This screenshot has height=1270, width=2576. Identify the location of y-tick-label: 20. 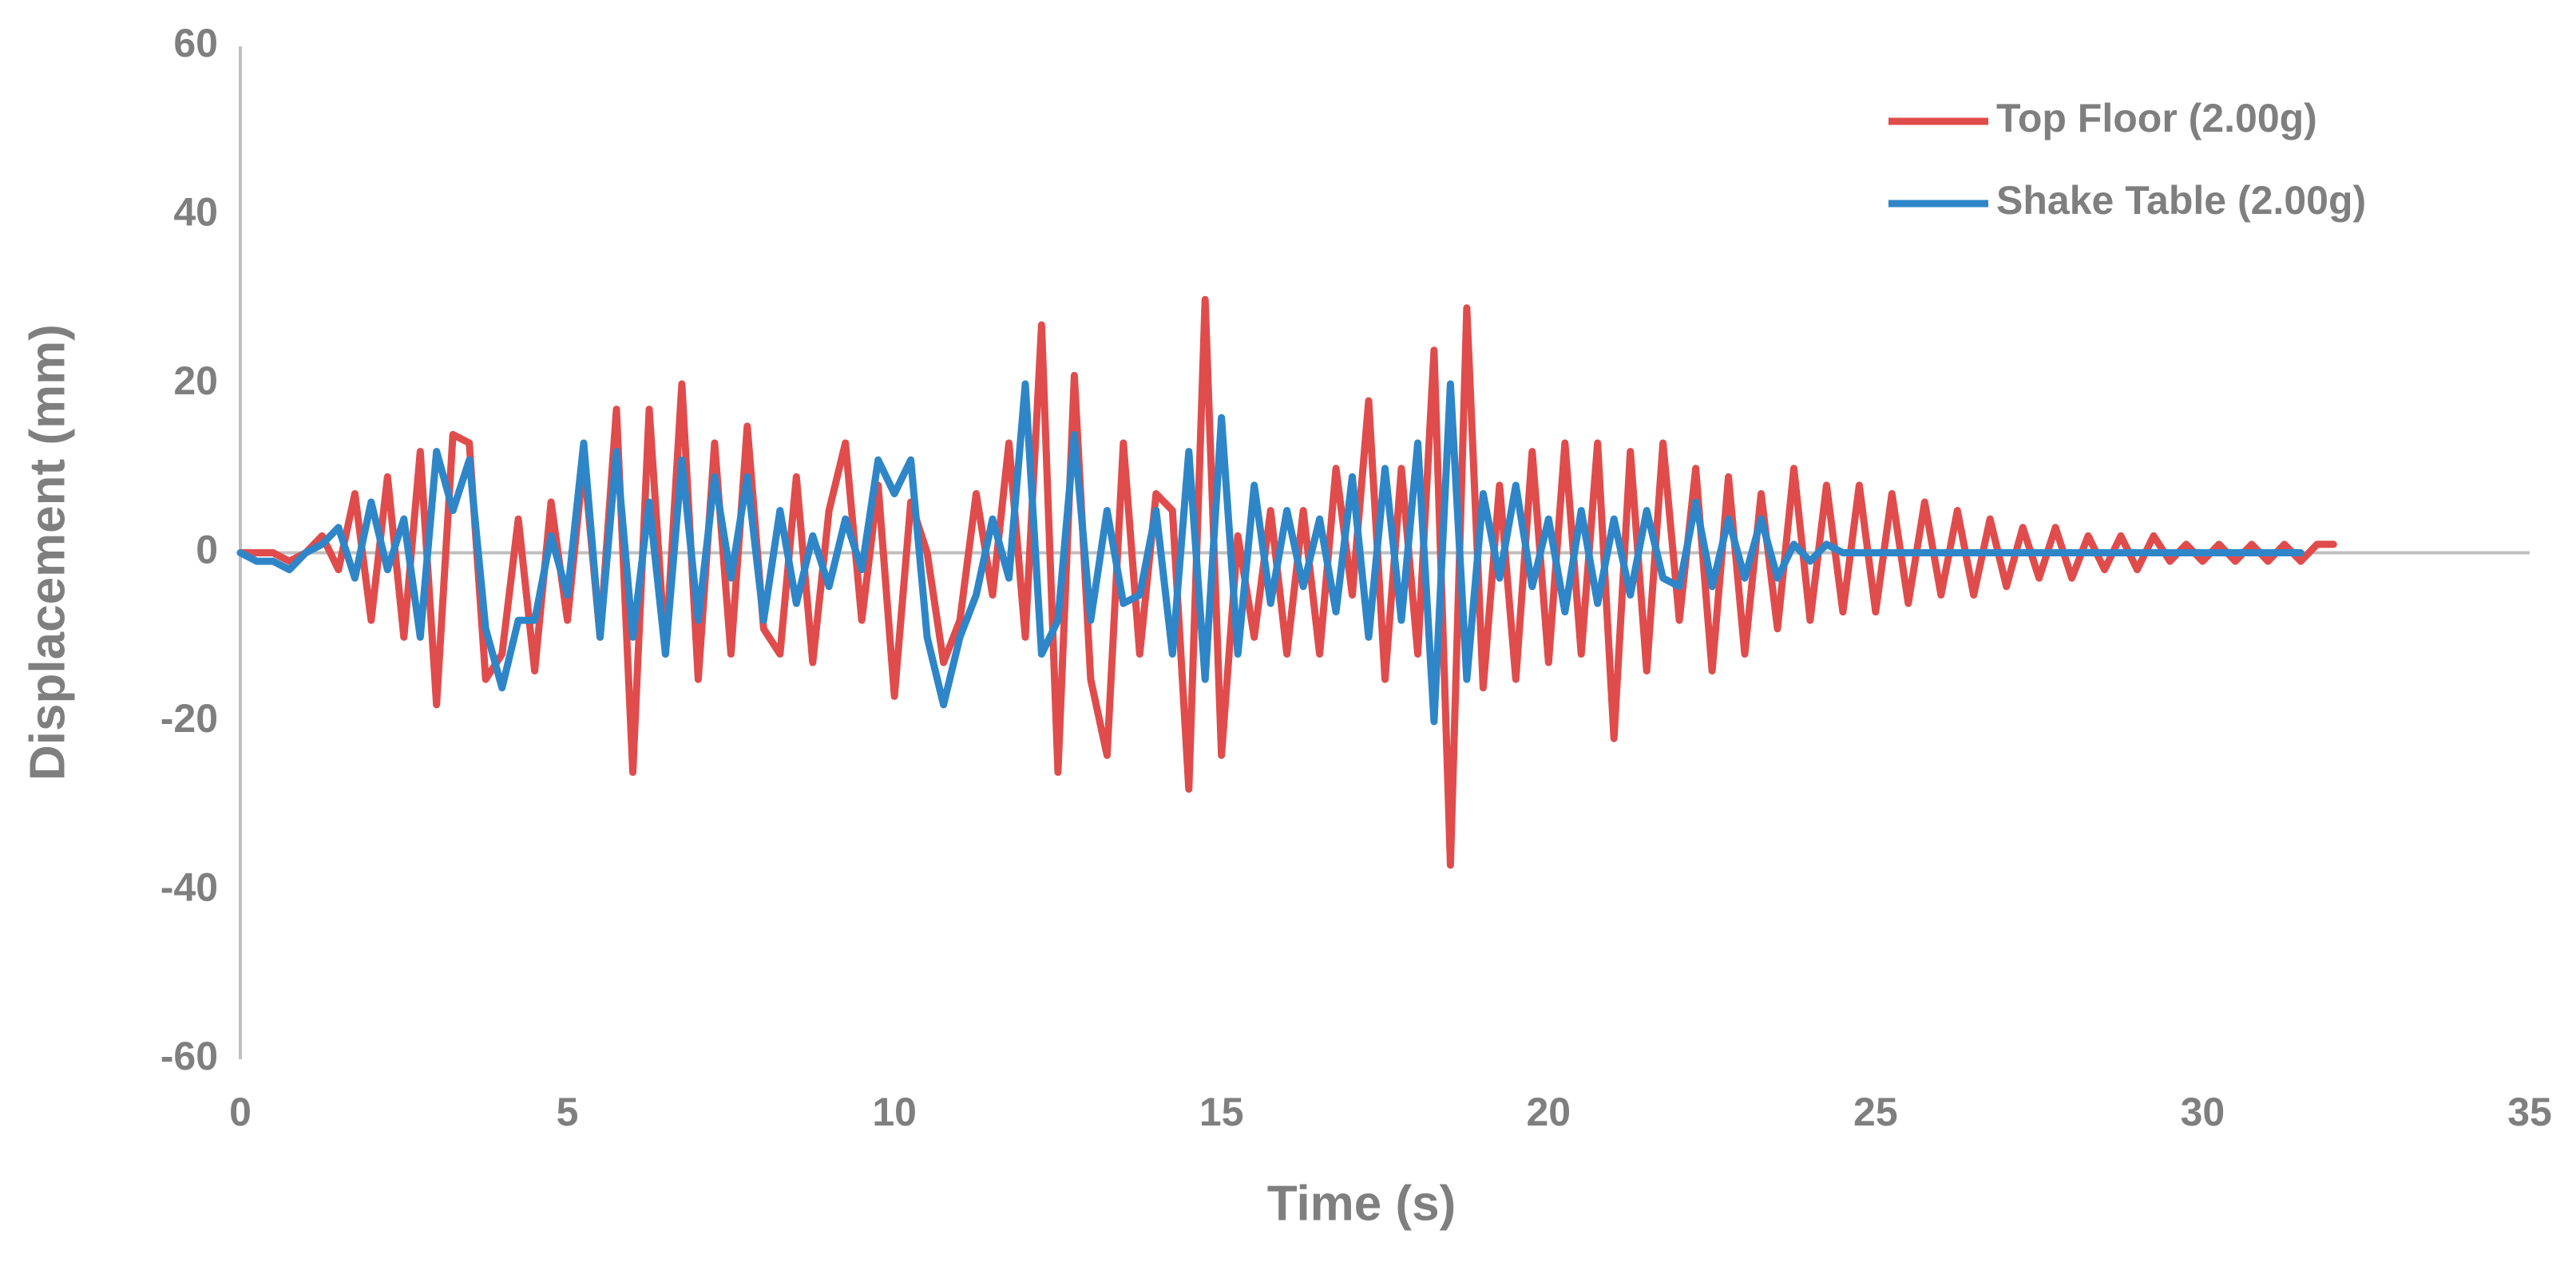
(195, 380).